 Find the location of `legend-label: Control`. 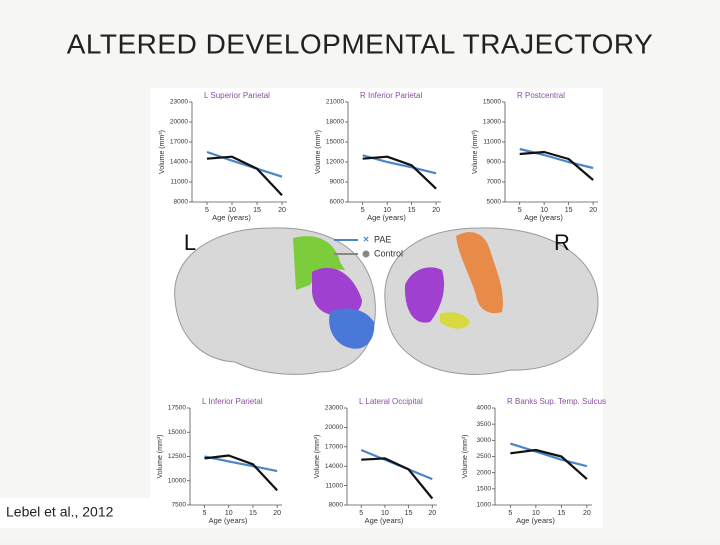

legend-label: Control is located at coordinates (388, 253).